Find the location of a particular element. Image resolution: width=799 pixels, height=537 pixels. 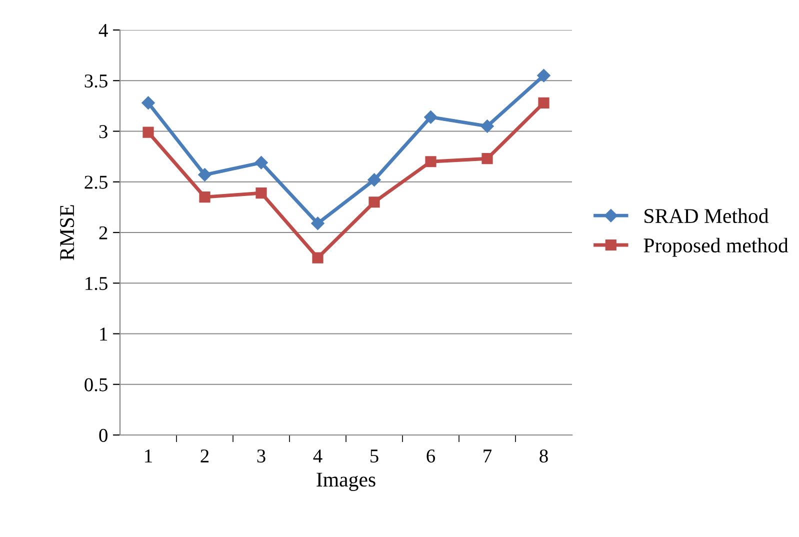

y-tick-label: 3 is located at coordinates (103, 131).